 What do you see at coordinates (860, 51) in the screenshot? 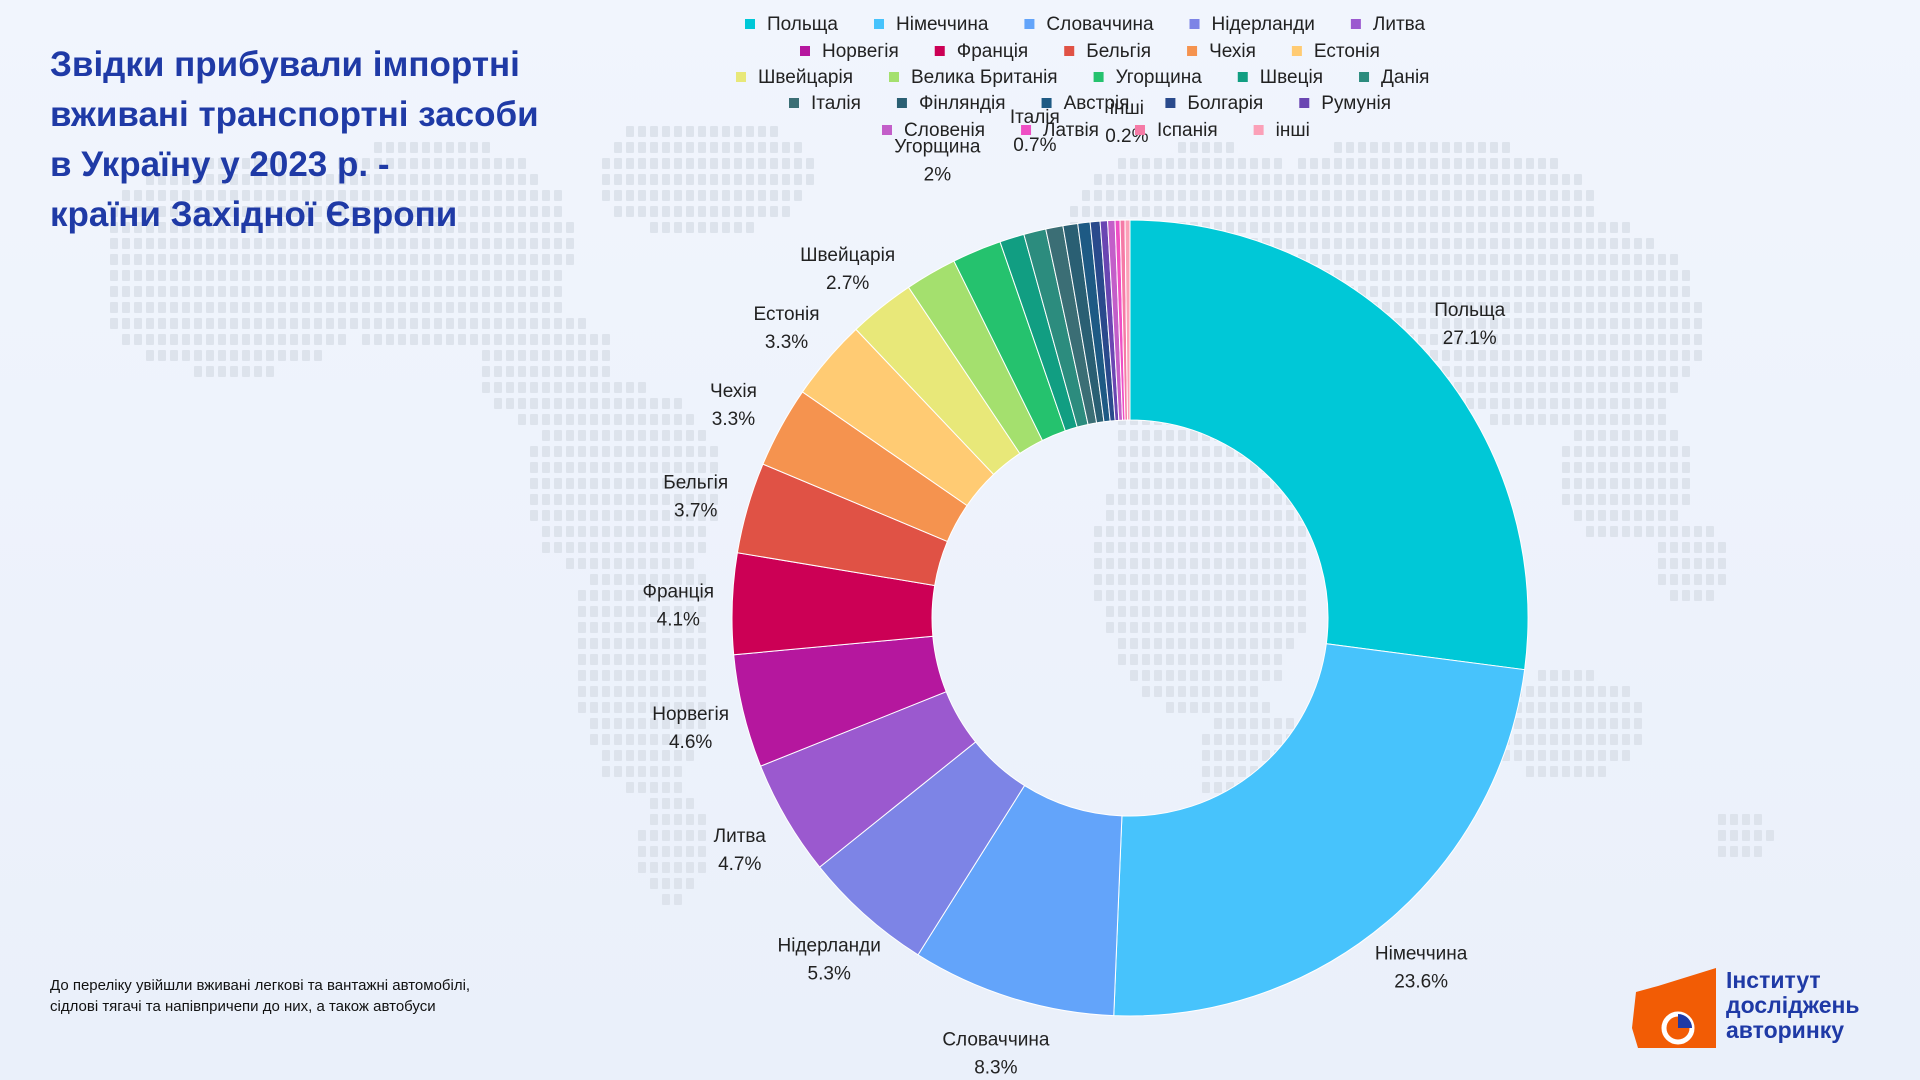
I see `legend-label: Норвегія` at bounding box center [860, 51].